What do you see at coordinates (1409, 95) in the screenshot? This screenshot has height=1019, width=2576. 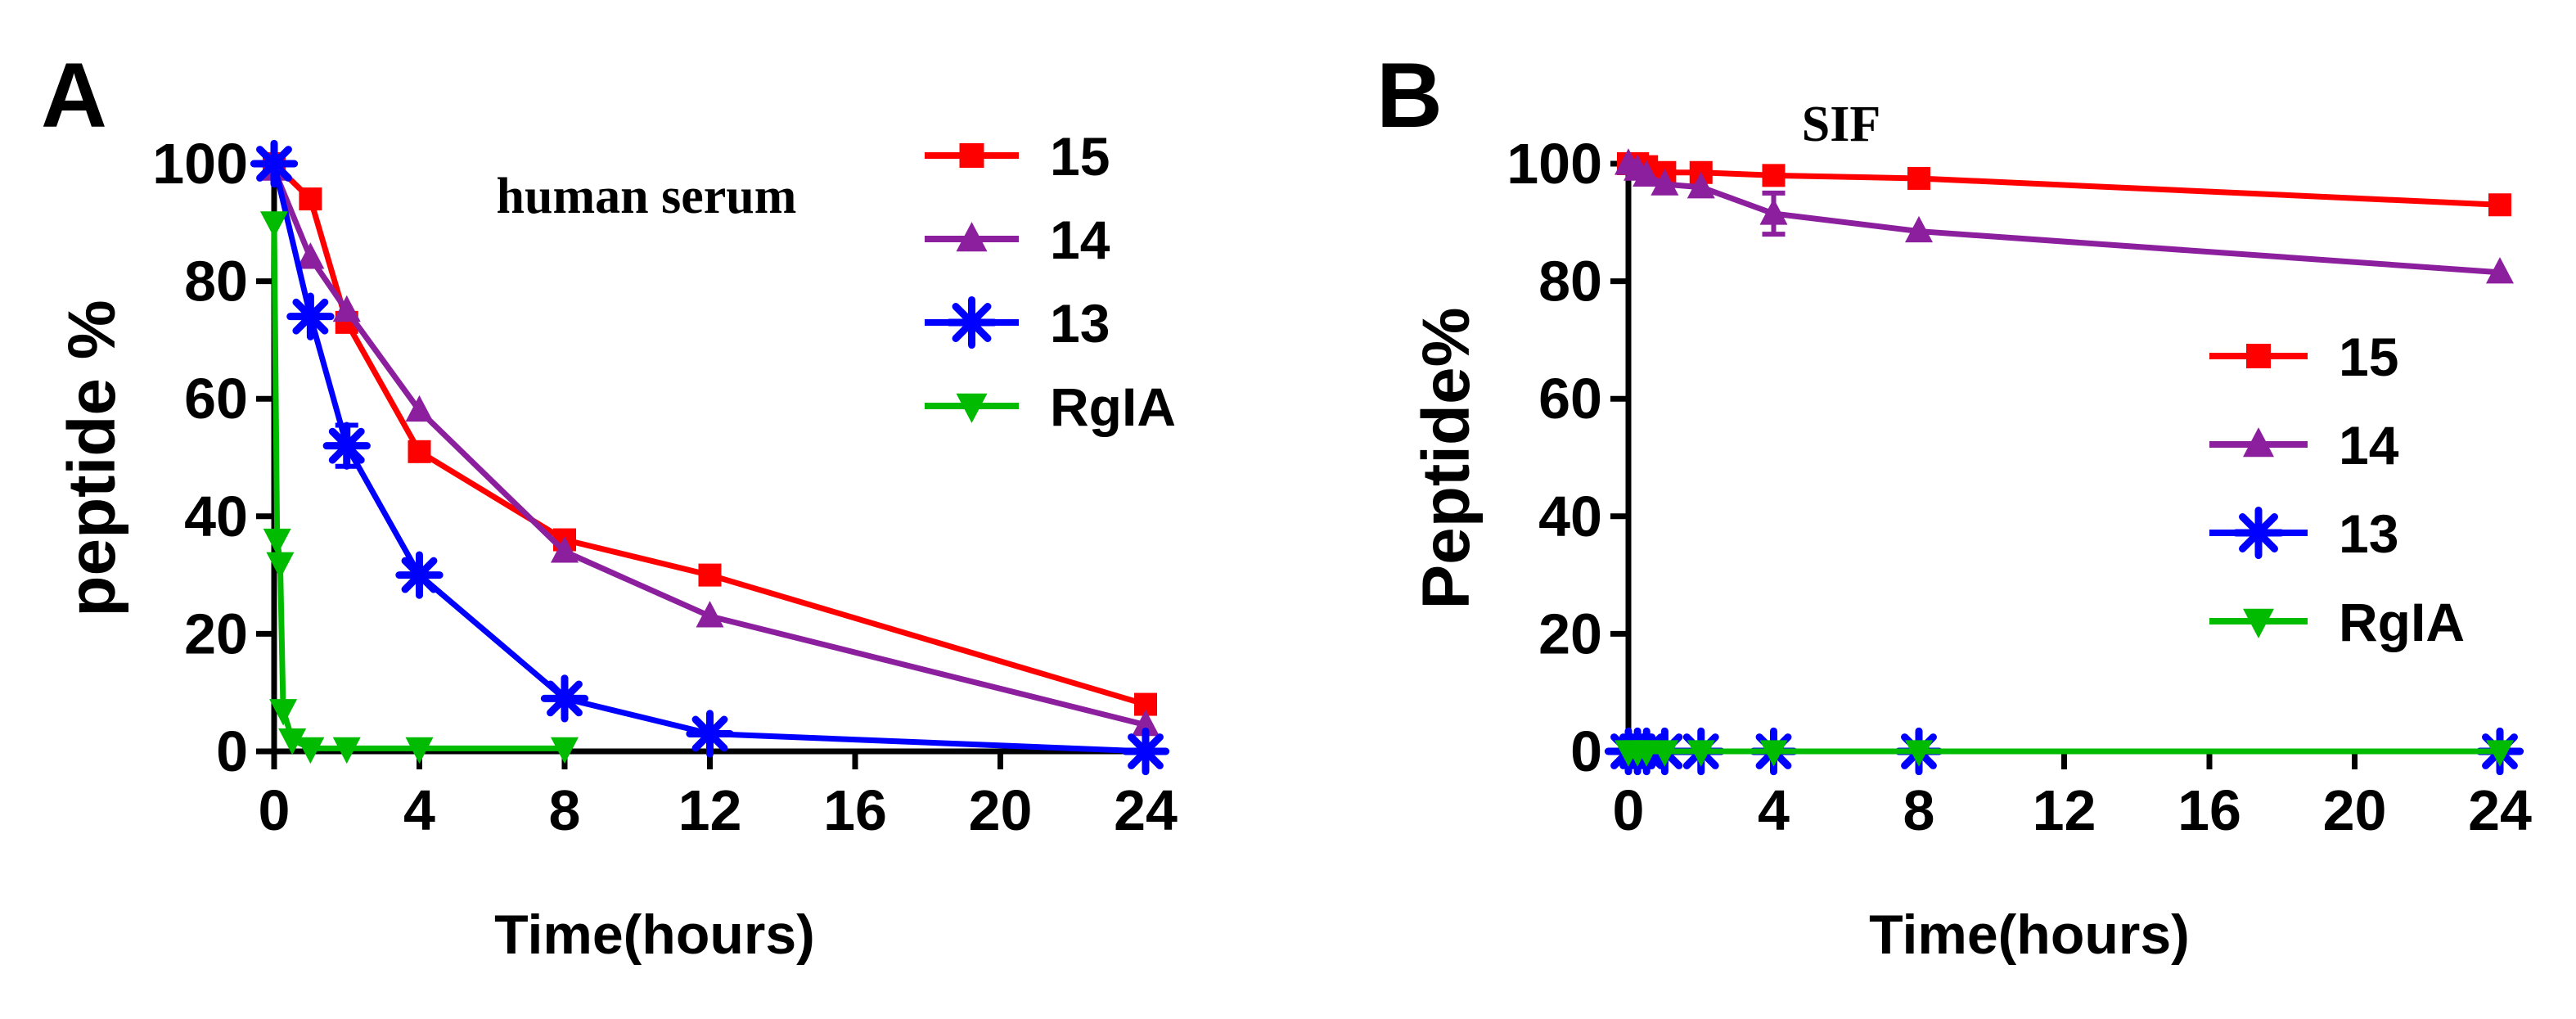 I see `panel-label: B` at bounding box center [1409, 95].